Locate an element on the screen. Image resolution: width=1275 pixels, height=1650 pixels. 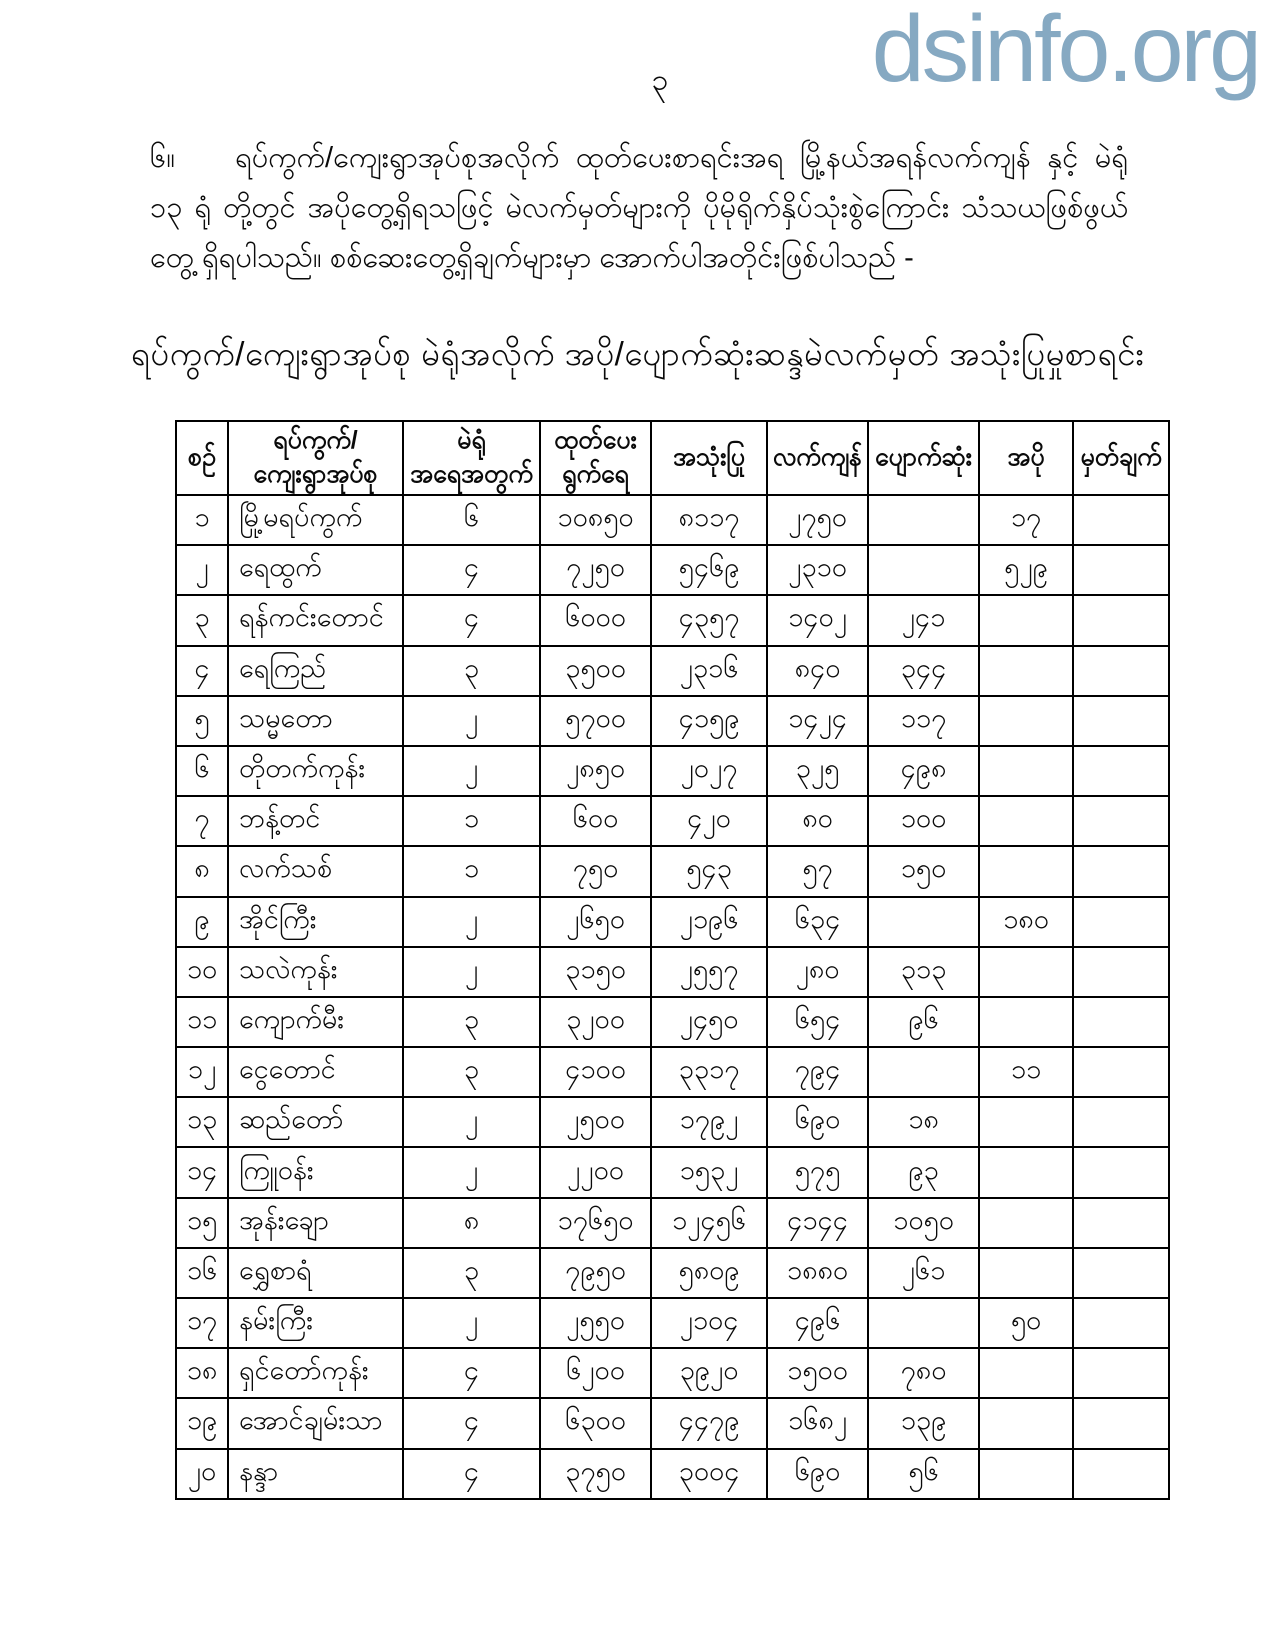
cell-used: ၂၁၉၆ is located at coordinates (709, 921).